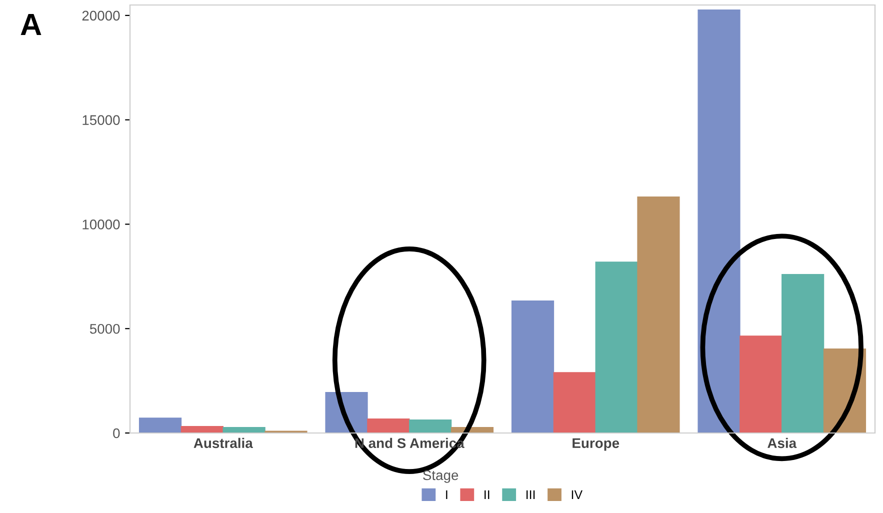 This screenshot has height=513, width=883. Describe the element at coordinates (447, 494) in the screenshot. I see `legend-label: I` at that location.